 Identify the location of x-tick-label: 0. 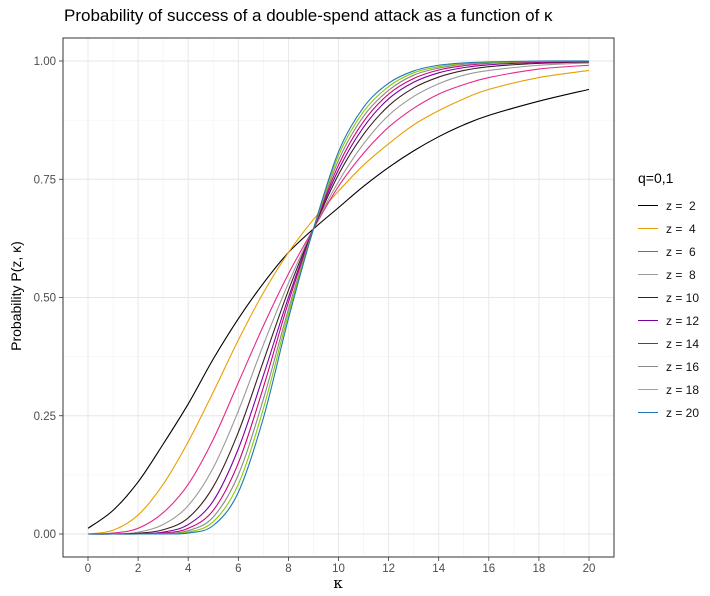
(88, 569).